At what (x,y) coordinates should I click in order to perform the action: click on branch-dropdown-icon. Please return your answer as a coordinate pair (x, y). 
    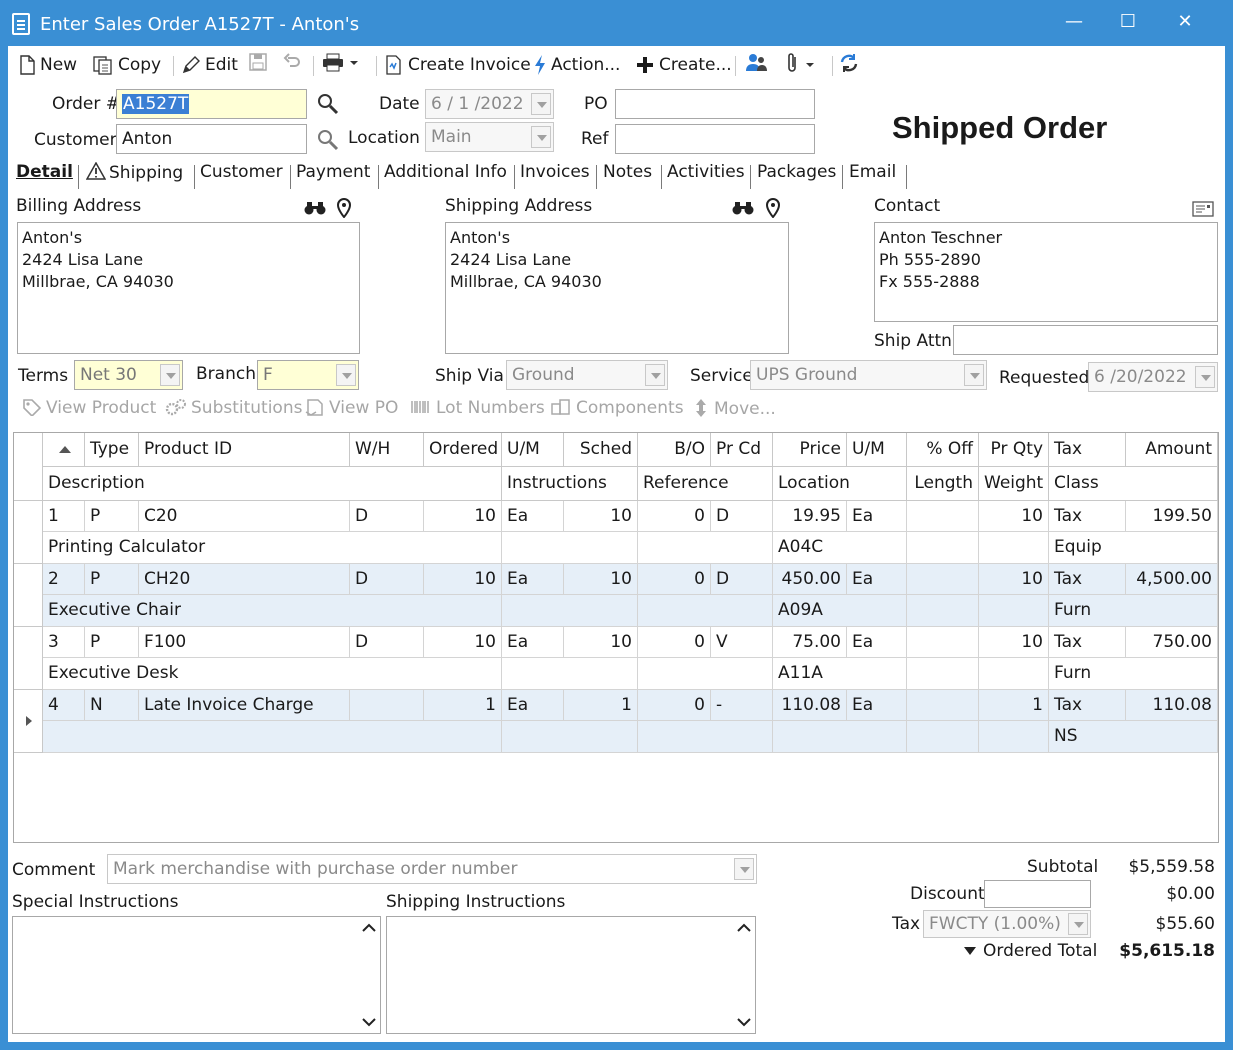
    Looking at the image, I should click on (346, 375).